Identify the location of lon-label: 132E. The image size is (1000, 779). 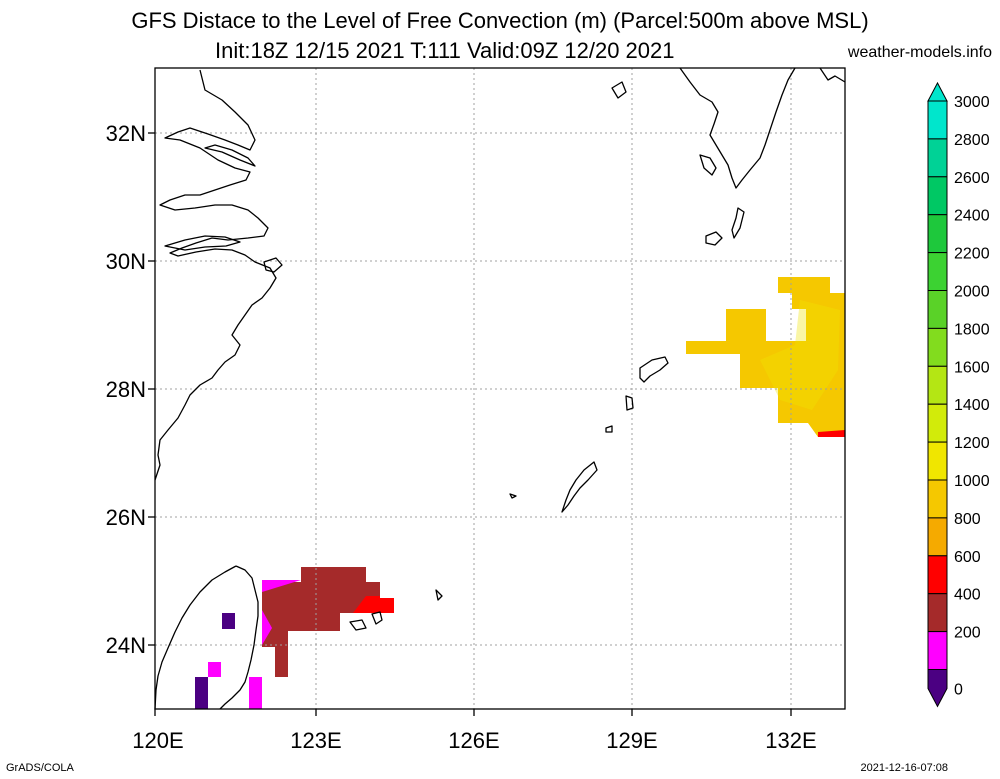
(790, 740).